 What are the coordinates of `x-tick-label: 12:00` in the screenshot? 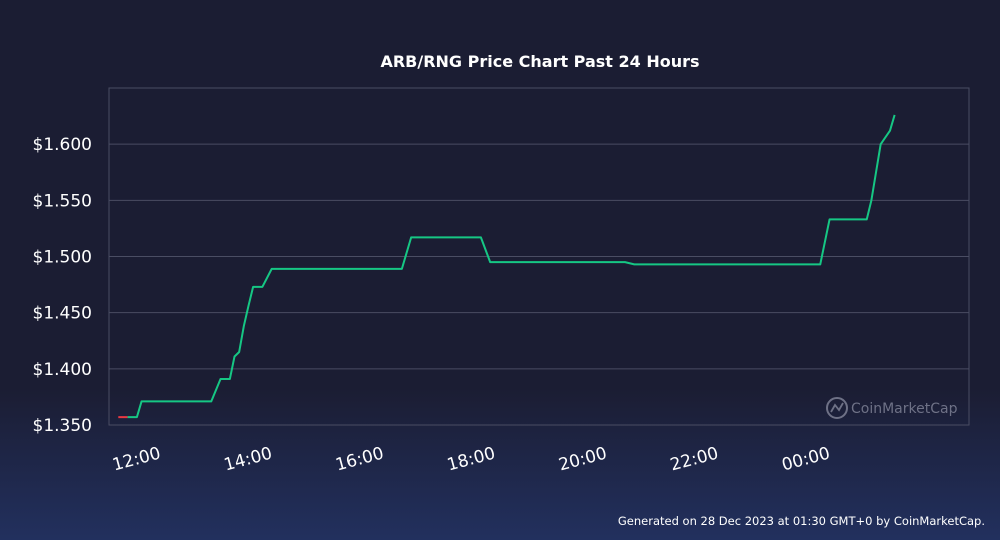 It's located at (136, 460).